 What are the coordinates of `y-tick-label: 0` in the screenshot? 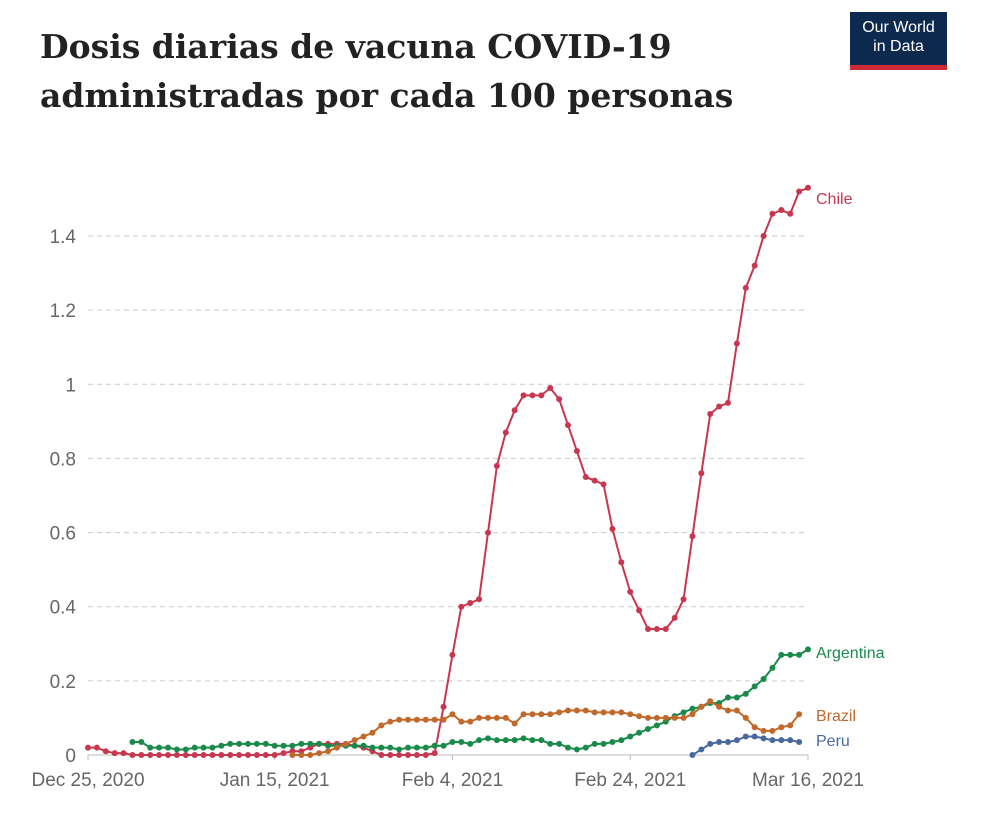 It's located at (70, 756).